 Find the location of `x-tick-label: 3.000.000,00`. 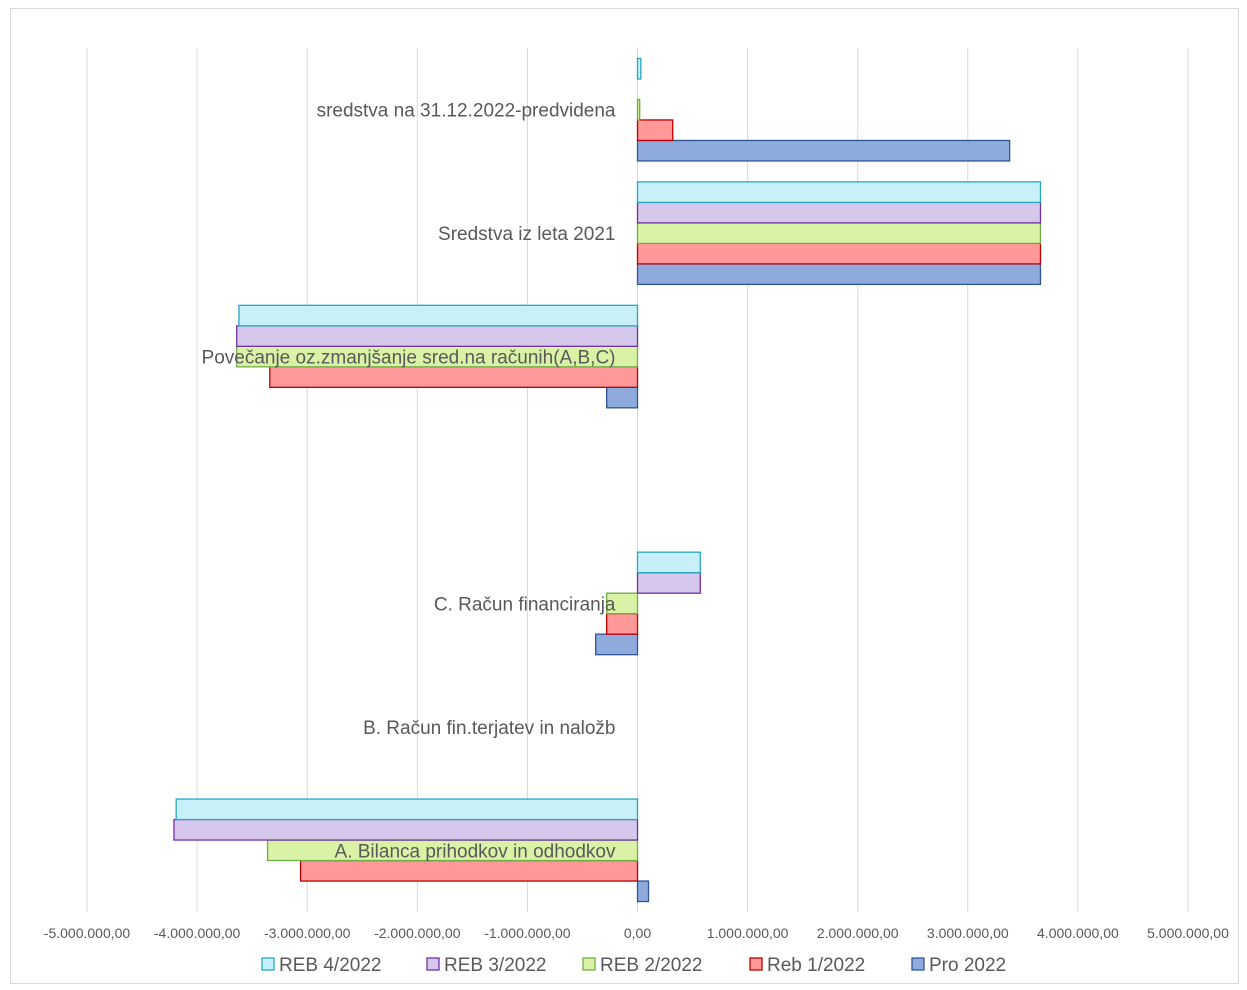

x-tick-label: 3.000.000,00 is located at coordinates (968, 933).